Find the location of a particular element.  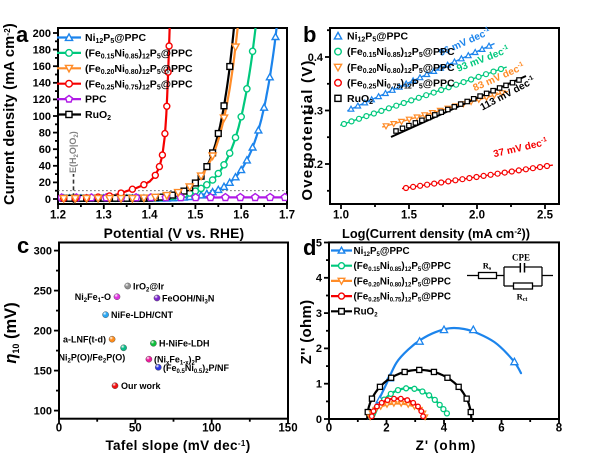

svg-text: 120 is located at coordinates (42, 100).